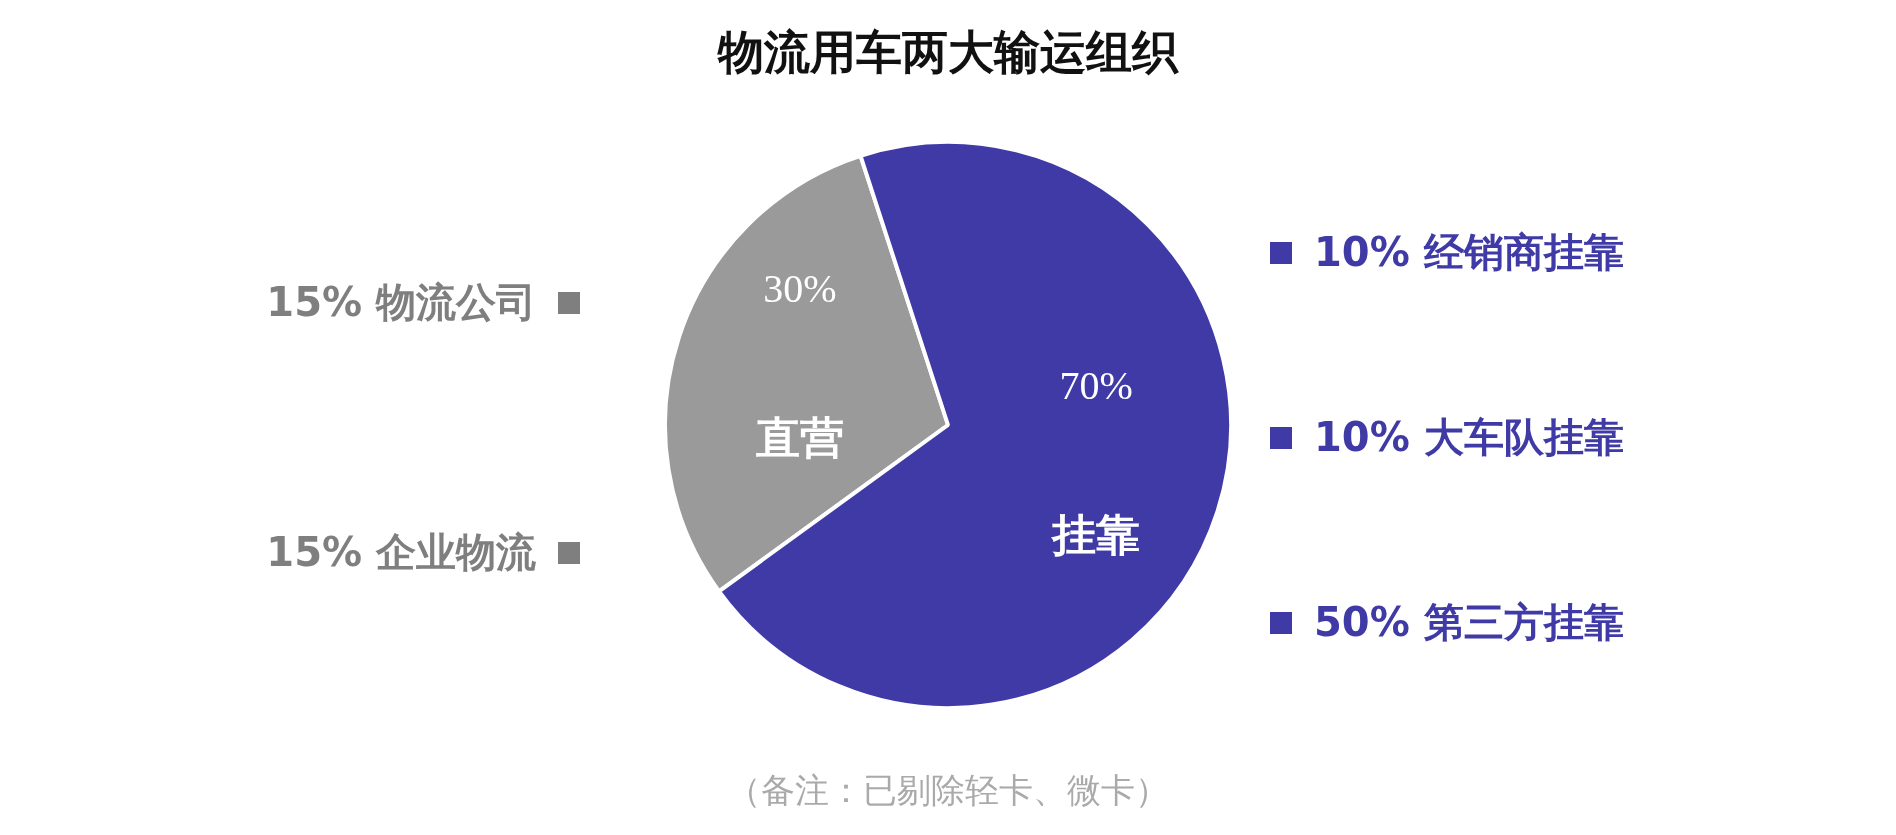 This screenshot has width=1896, height=835. What do you see at coordinates (1095, 534) in the screenshot?
I see `slice-label: 挂靠` at bounding box center [1095, 534].